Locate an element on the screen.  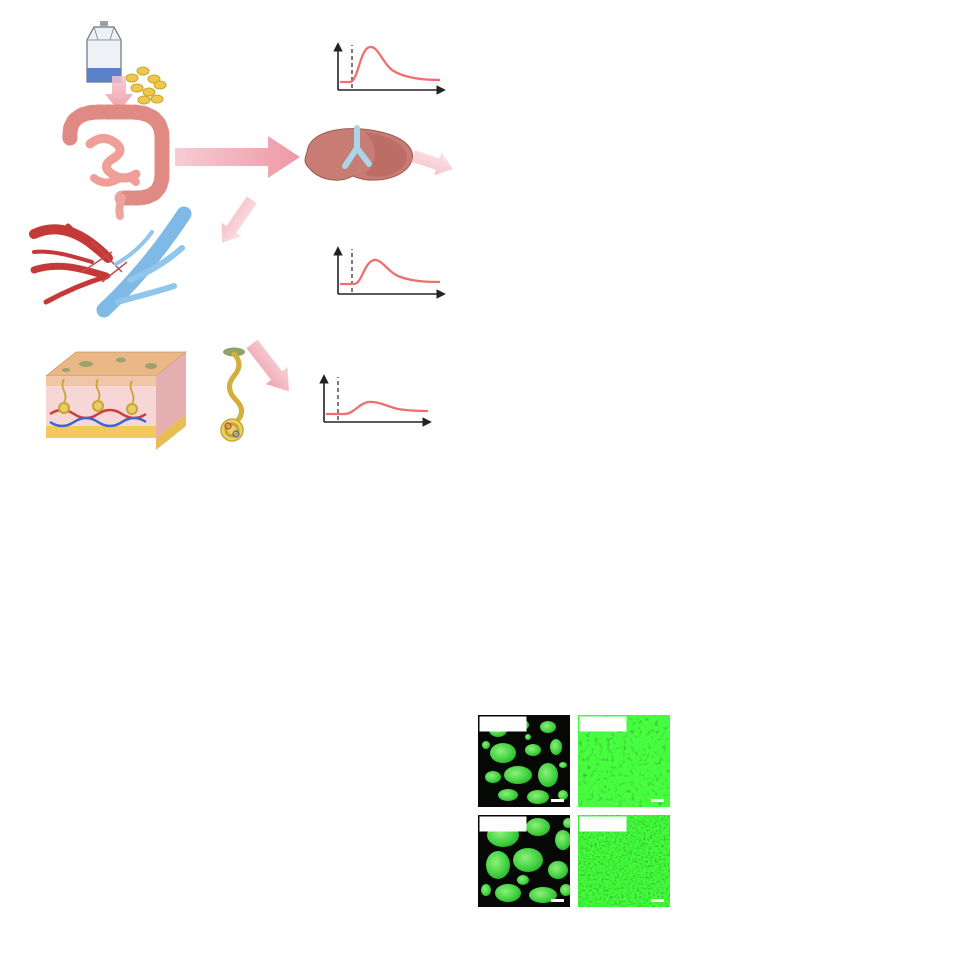
liver-icon is located at coordinates (378, 153).